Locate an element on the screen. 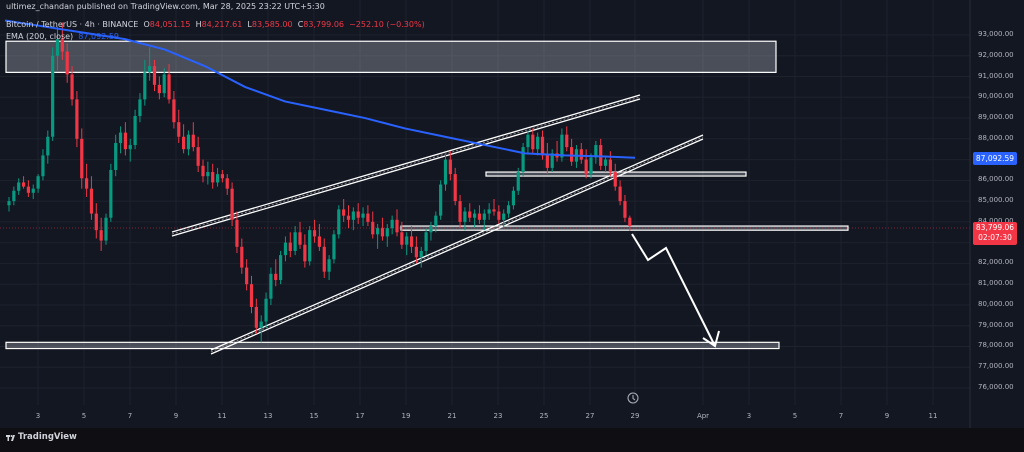 This screenshot has height=452, width=1024. footer-bar: TradingView is located at coordinates (512, 438).